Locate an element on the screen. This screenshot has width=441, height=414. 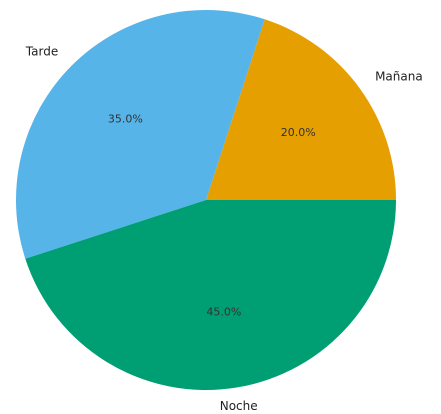
pie-percent-label: 45.0% is located at coordinates (223, 312).